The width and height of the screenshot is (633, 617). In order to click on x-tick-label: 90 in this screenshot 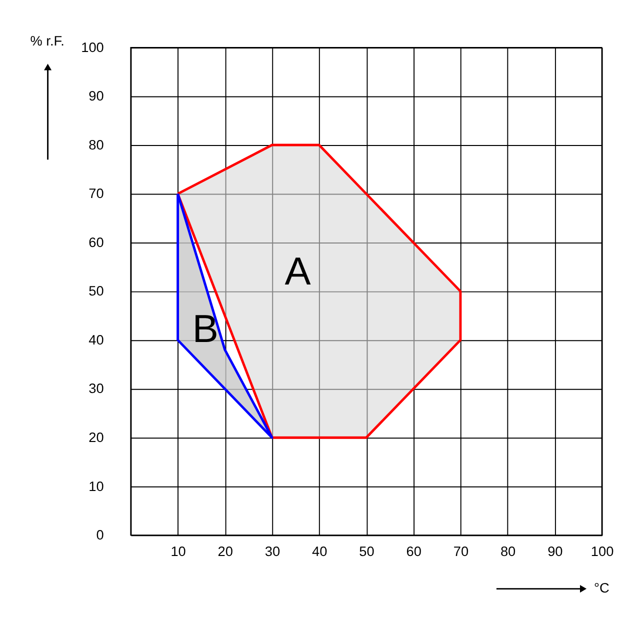, I will do `click(556, 552)`.